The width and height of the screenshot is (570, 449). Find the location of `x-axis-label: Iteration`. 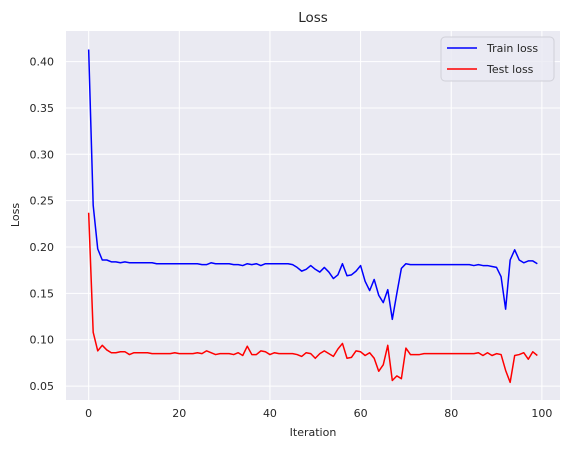

x-axis-label: Iteration is located at coordinates (313, 432).